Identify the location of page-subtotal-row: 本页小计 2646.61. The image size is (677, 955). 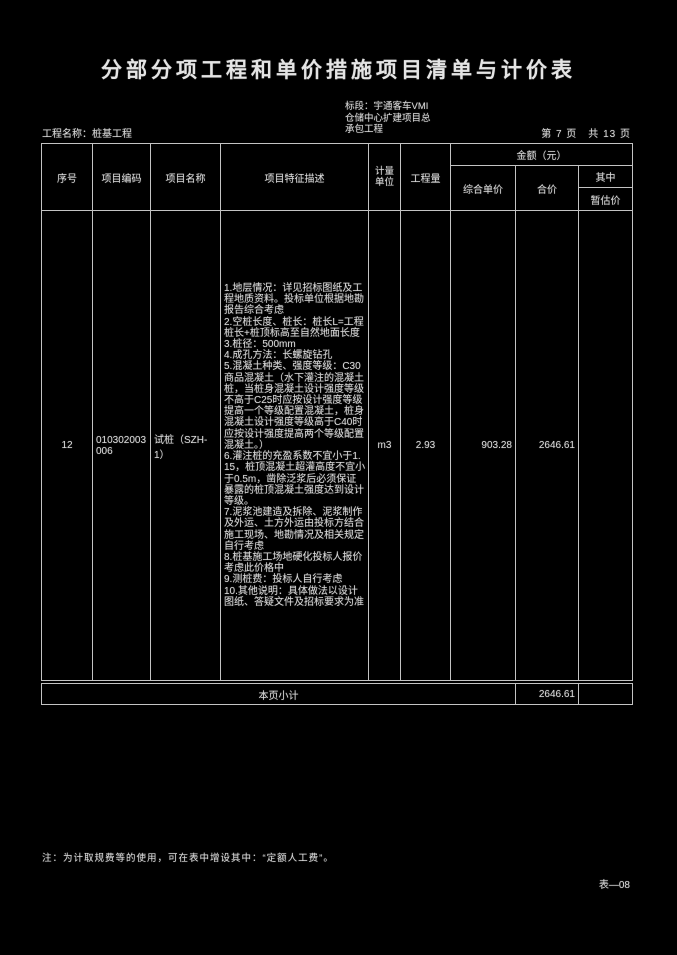
(337, 694).